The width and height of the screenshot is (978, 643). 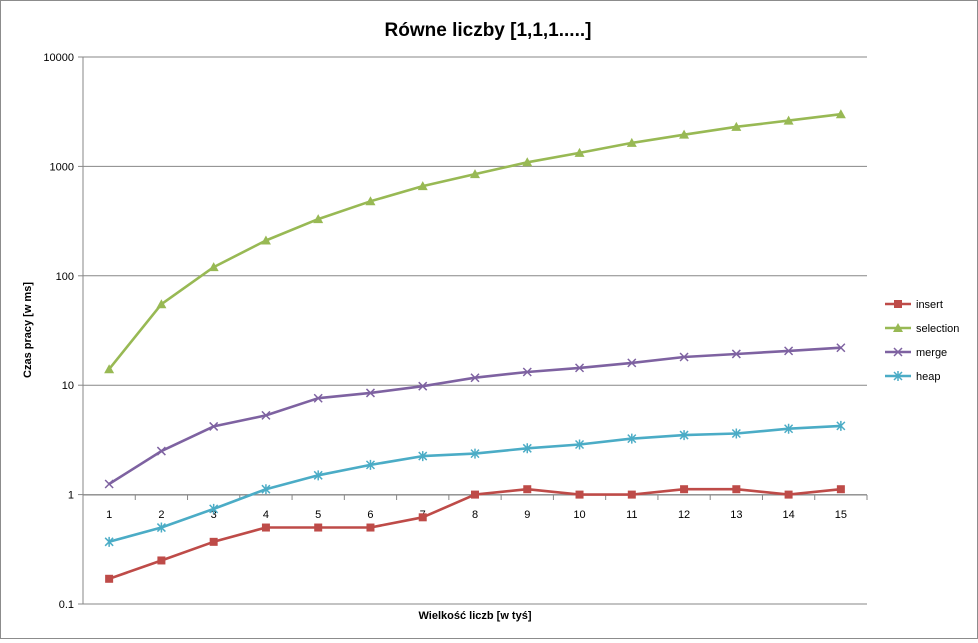 What do you see at coordinates (475, 616) in the screenshot?
I see `x-axis-label: Wielkość liczb [w tyś]` at bounding box center [475, 616].